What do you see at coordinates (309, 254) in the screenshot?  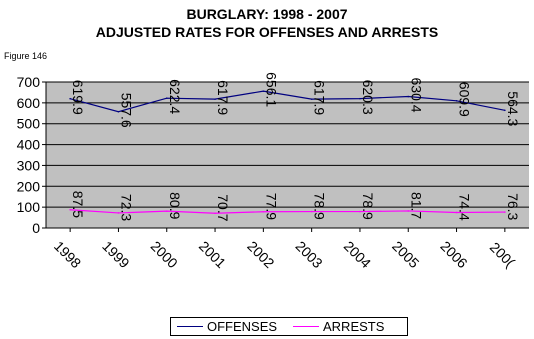 I see `x-tick-label: 2003` at bounding box center [309, 254].